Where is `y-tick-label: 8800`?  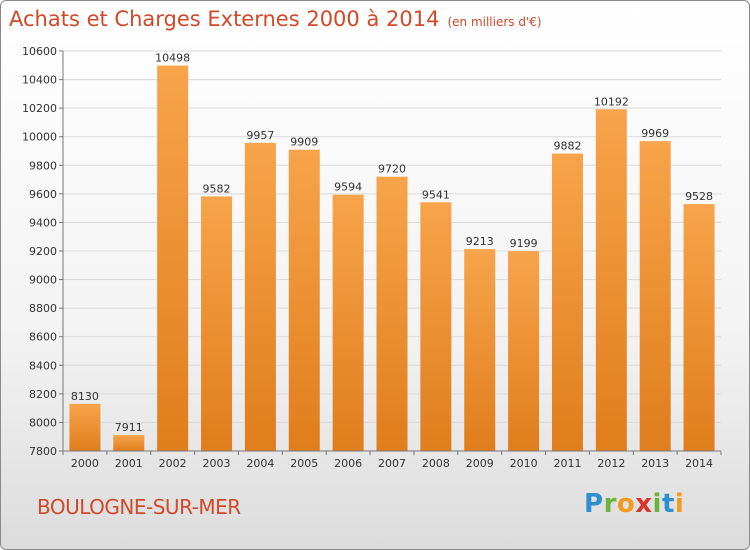
y-tick-label: 8800 is located at coordinates (43, 308).